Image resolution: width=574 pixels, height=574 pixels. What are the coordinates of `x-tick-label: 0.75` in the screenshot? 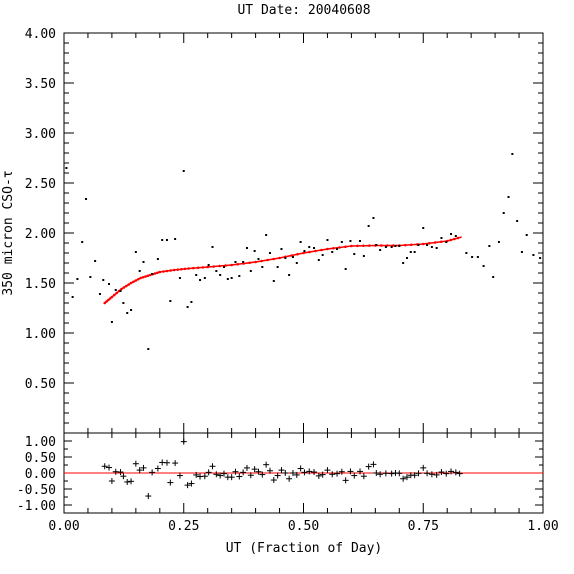 It's located at (423, 526).